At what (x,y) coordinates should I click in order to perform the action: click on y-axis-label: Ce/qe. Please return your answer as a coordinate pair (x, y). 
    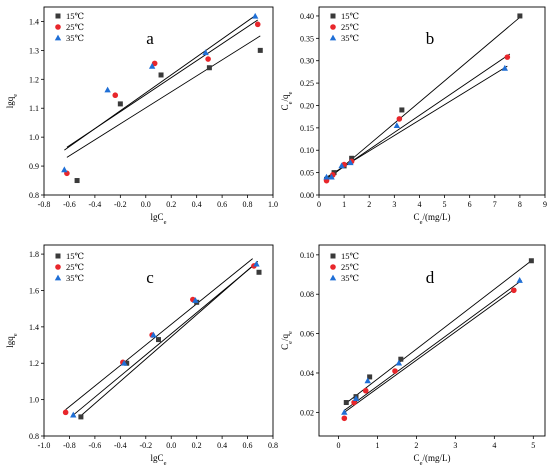
    Looking at the image, I should click on (287, 340).